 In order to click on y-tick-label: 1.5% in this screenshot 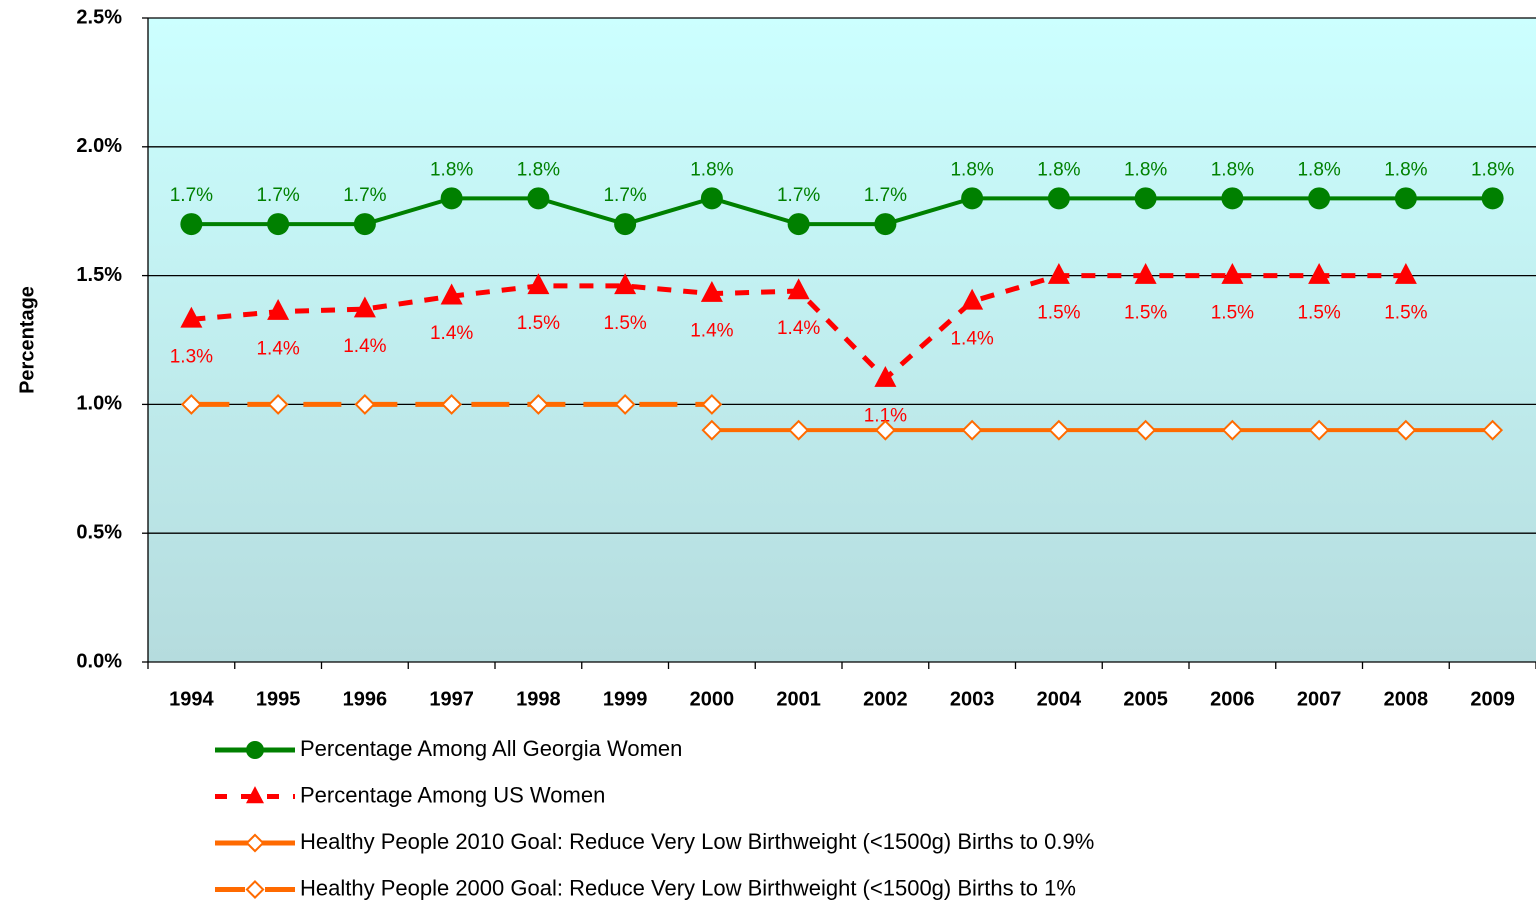, I will do `click(99, 275)`.